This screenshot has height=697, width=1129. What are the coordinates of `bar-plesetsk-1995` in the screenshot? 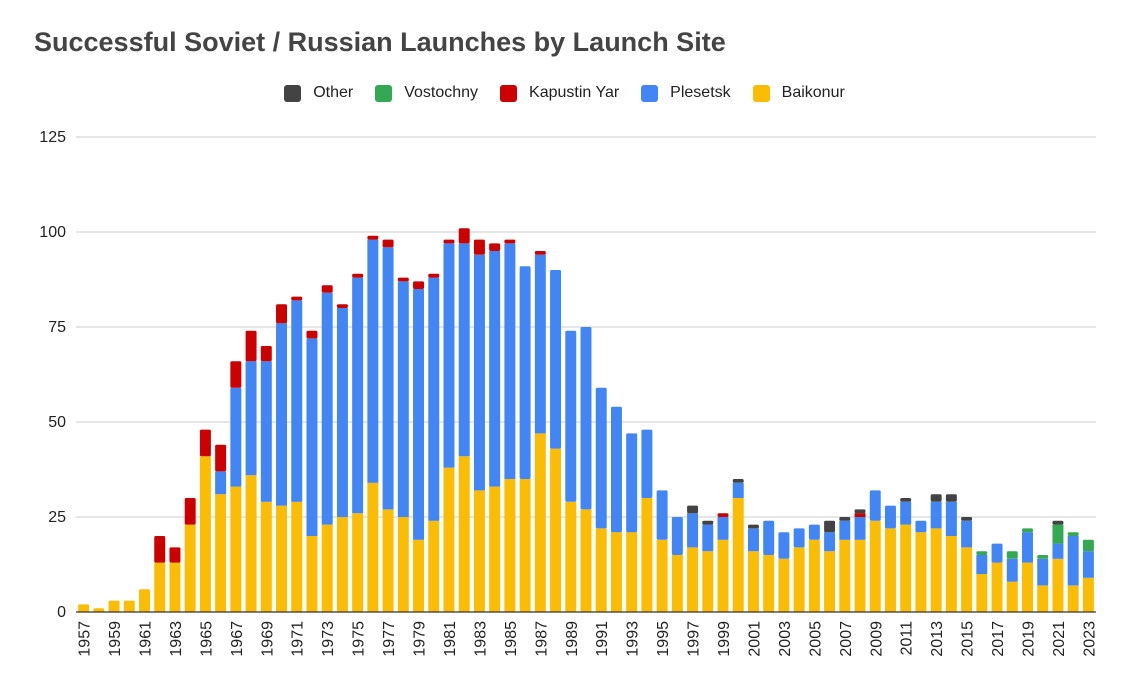 It's located at (662, 515).